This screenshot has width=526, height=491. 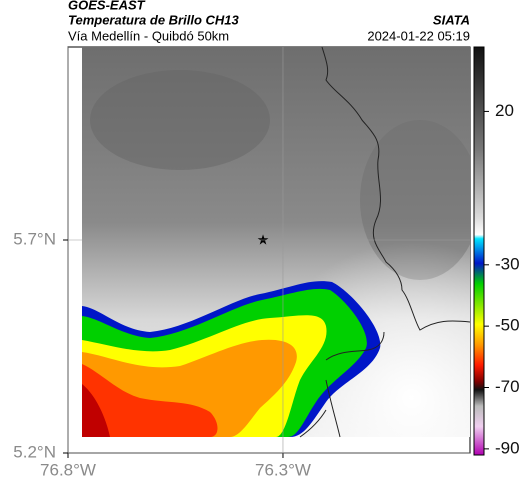 What do you see at coordinates (148, 35) in the screenshot?
I see `region: Vía Medellín - Quibdó 50km` at bounding box center [148, 35].